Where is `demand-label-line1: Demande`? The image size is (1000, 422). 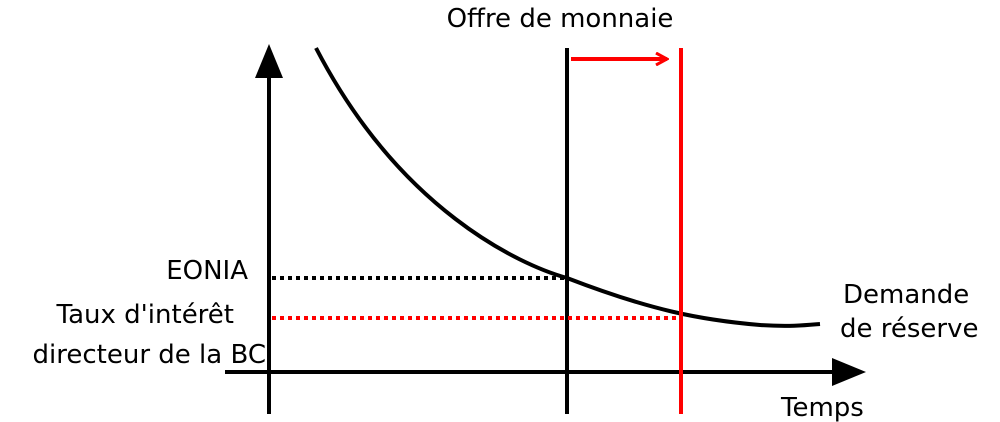
demand-label-line1: Demande is located at coordinates (906, 295).